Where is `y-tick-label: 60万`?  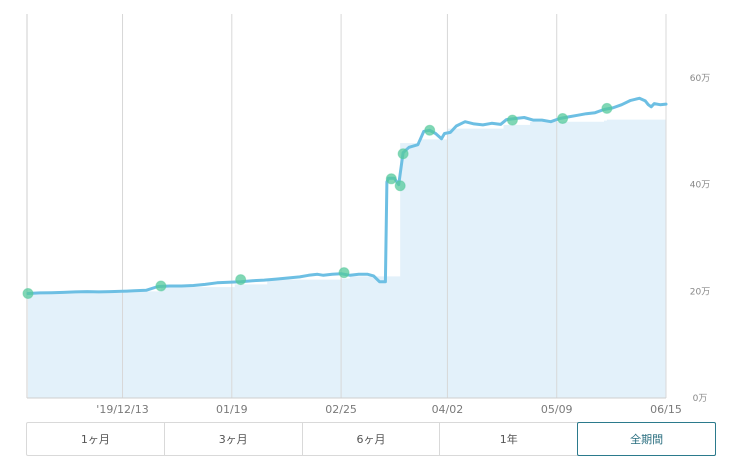 y-tick-label: 60万 is located at coordinates (700, 79).